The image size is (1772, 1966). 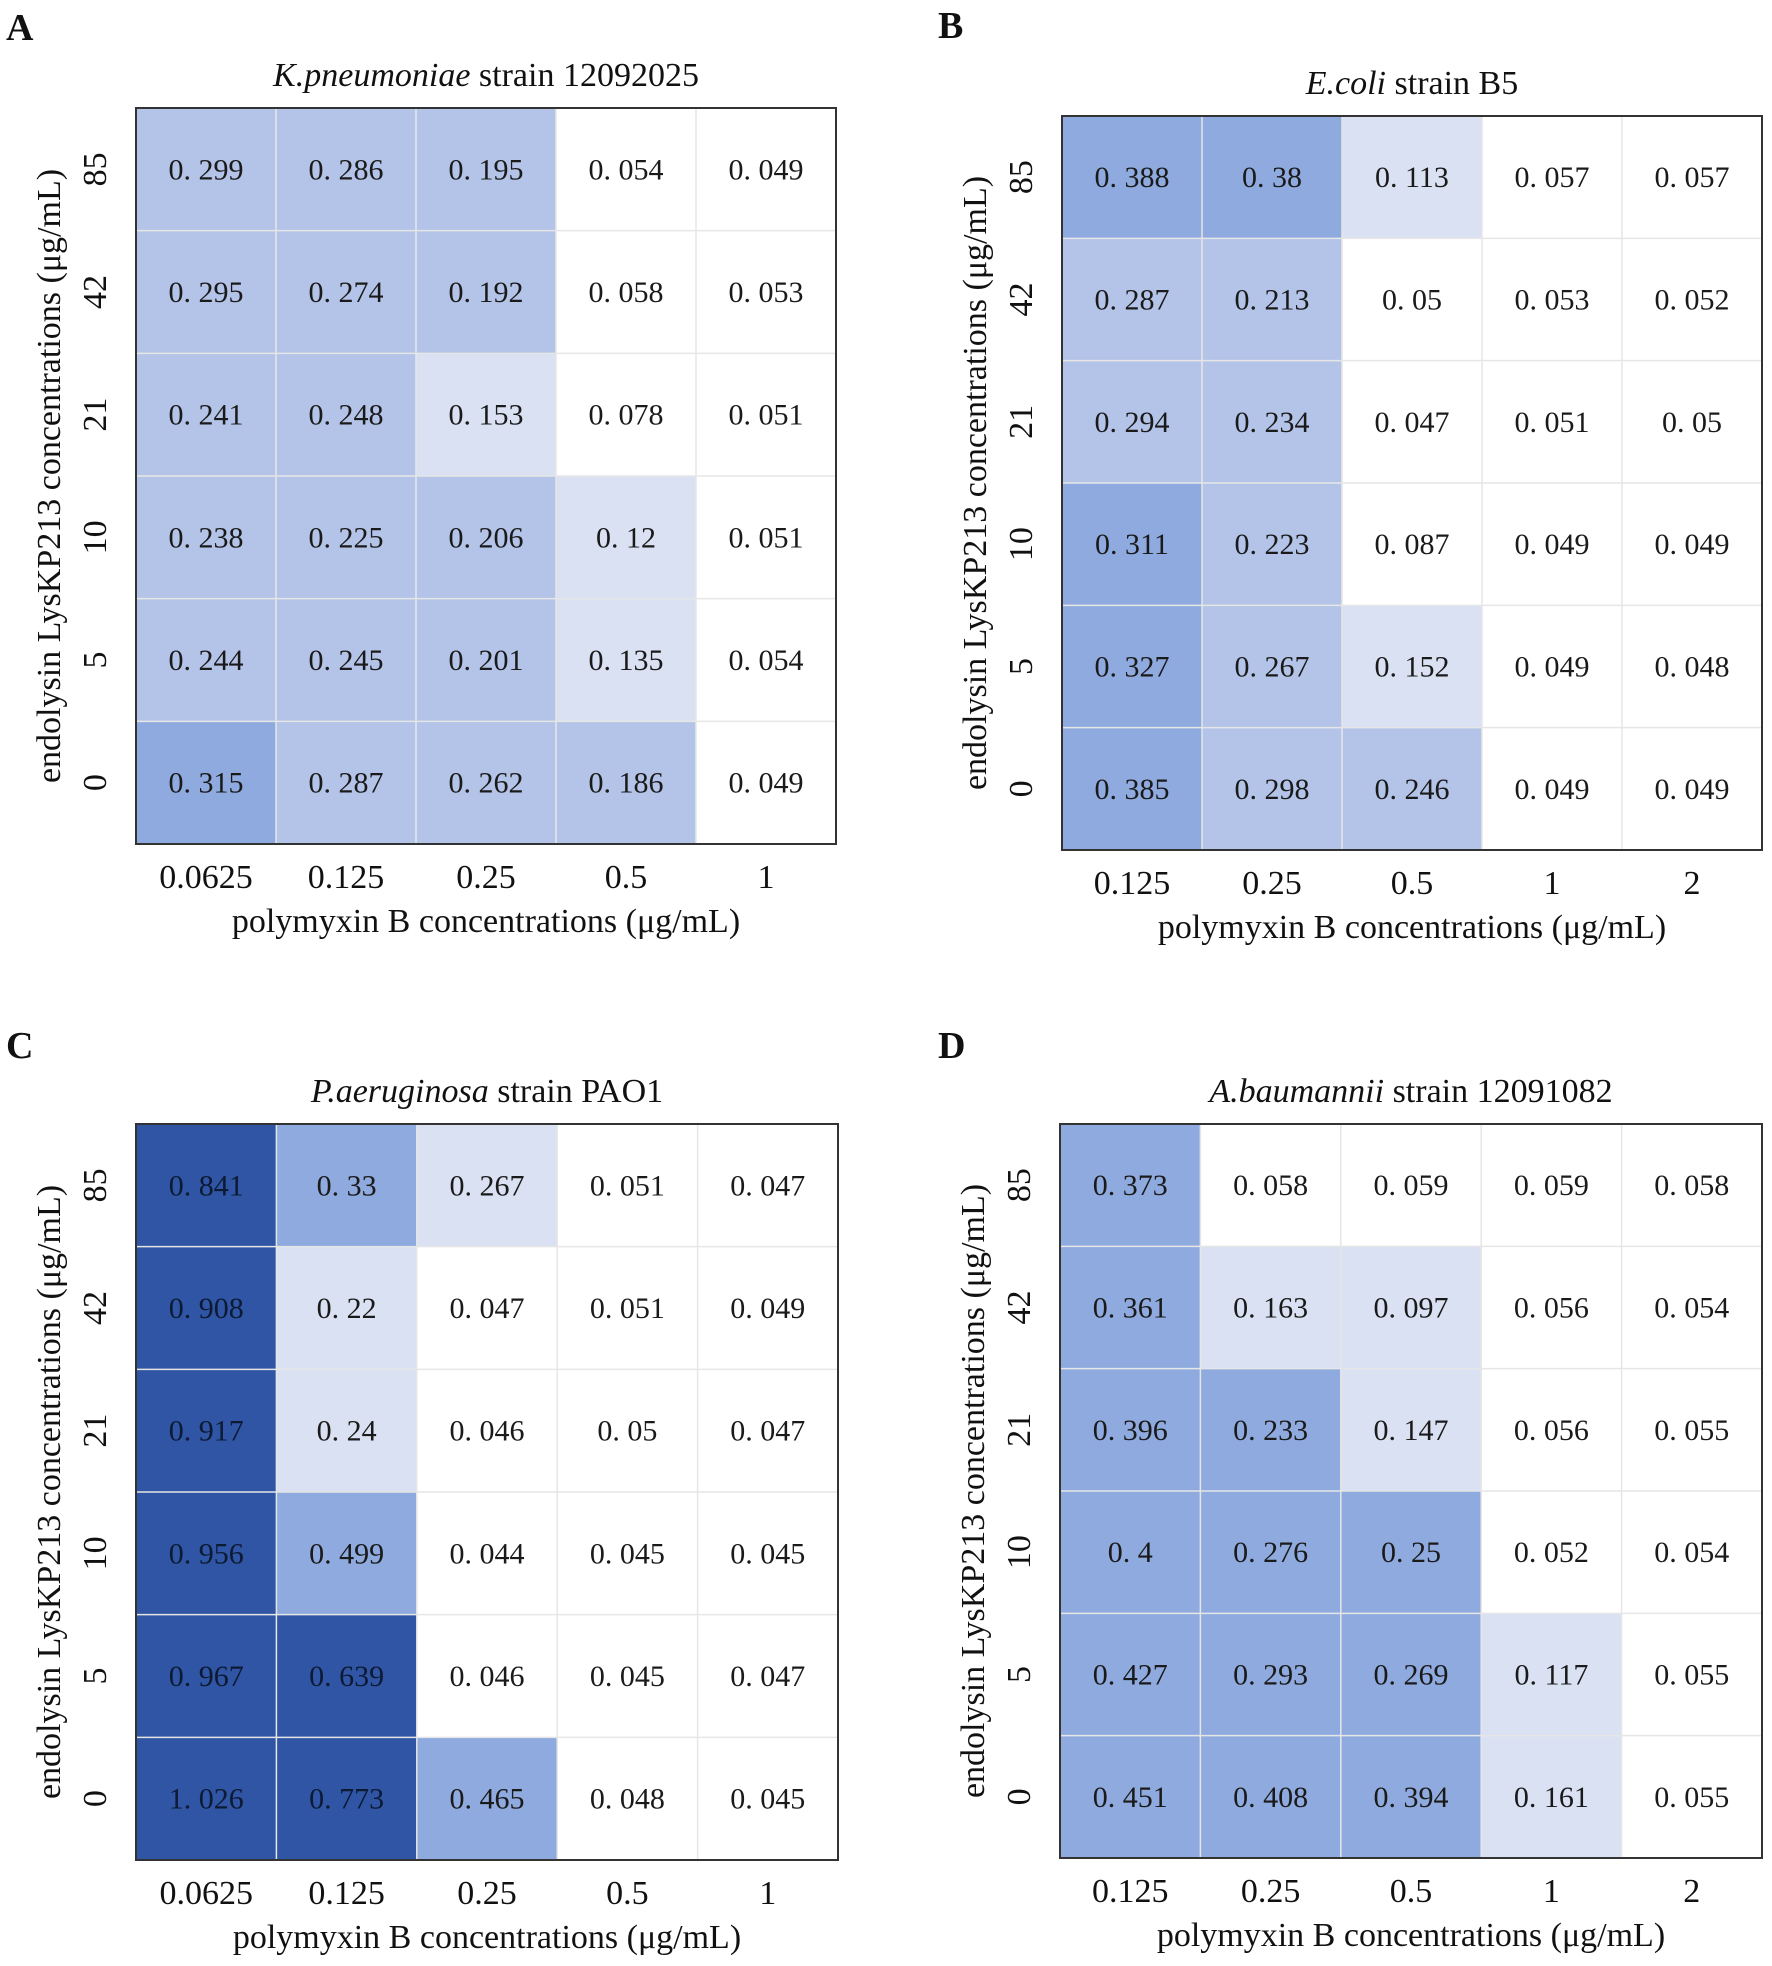 I want to click on cell-value: 0. 161, so click(x=1551, y=1797).